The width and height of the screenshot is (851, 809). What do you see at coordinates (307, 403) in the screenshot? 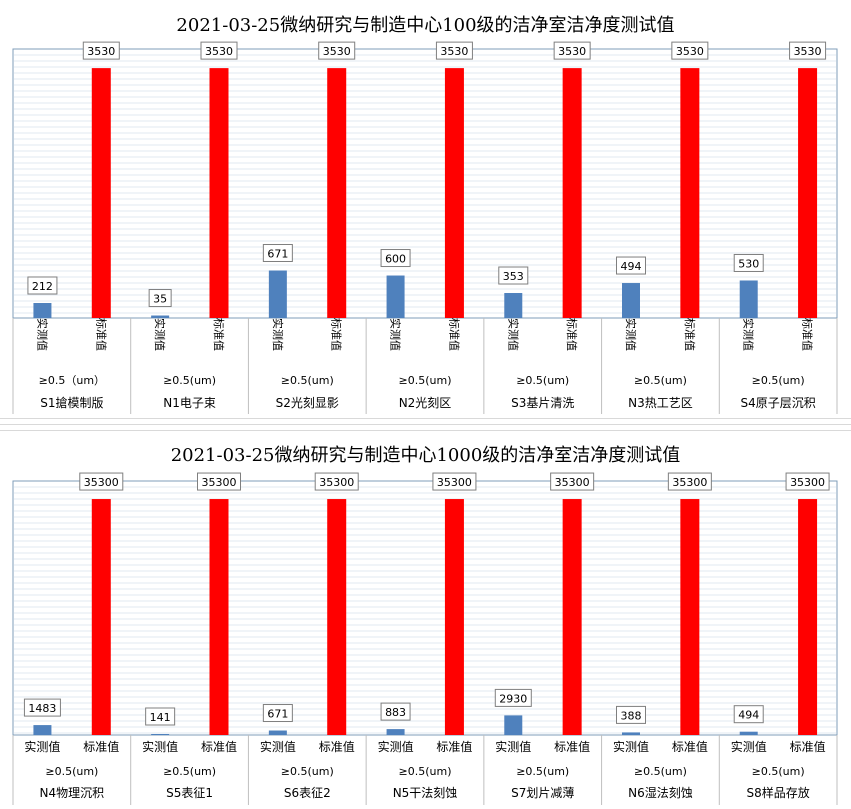
I see `group-label: S2光刻显影` at bounding box center [307, 403].